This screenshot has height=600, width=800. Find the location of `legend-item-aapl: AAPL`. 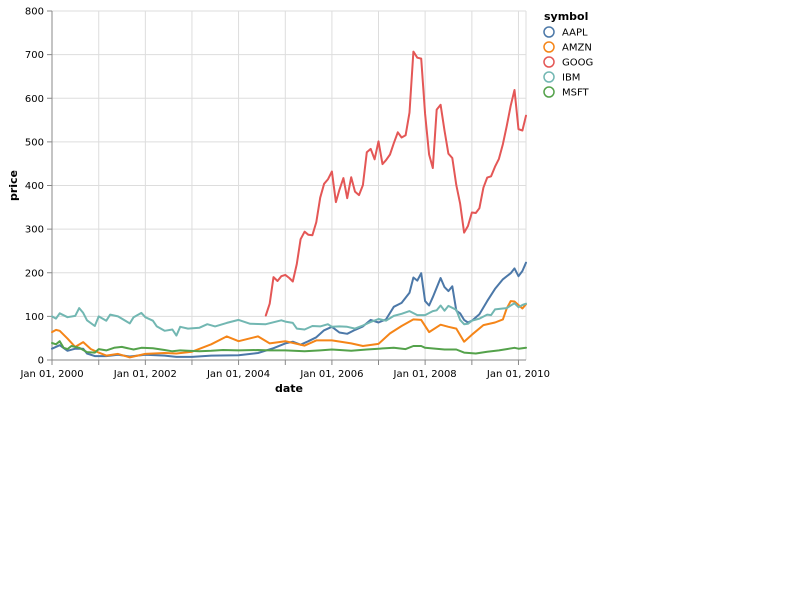

legend-item-aapl: AAPL is located at coordinates (565, 32).